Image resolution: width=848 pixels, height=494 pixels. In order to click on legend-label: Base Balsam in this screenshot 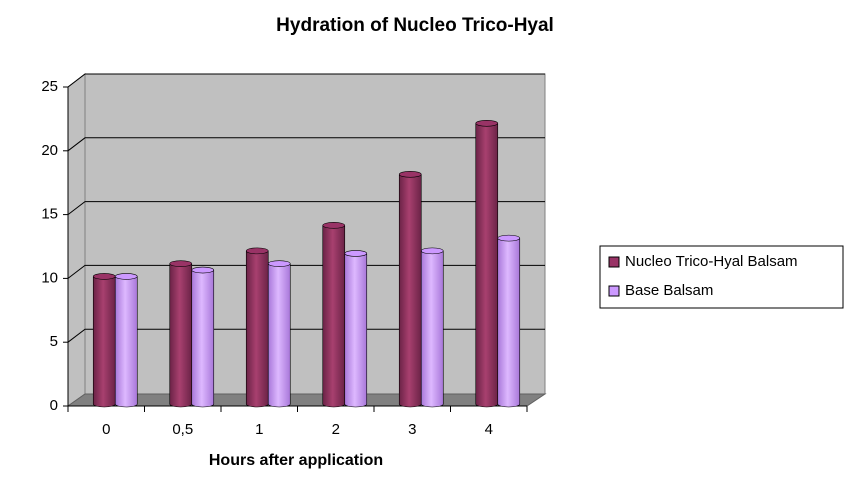, I will do `click(669, 290)`.